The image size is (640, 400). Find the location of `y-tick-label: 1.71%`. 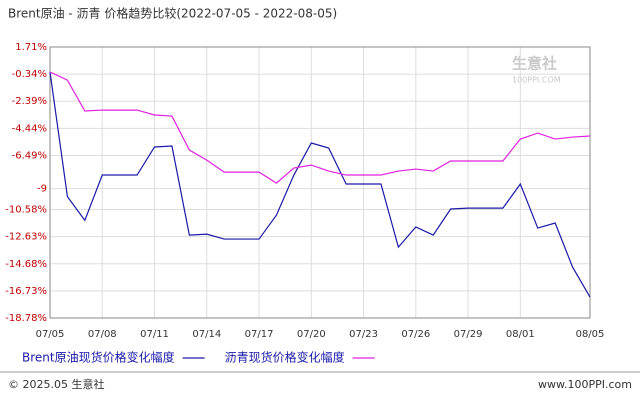

y-tick-label: 1.71% is located at coordinates (31, 47).